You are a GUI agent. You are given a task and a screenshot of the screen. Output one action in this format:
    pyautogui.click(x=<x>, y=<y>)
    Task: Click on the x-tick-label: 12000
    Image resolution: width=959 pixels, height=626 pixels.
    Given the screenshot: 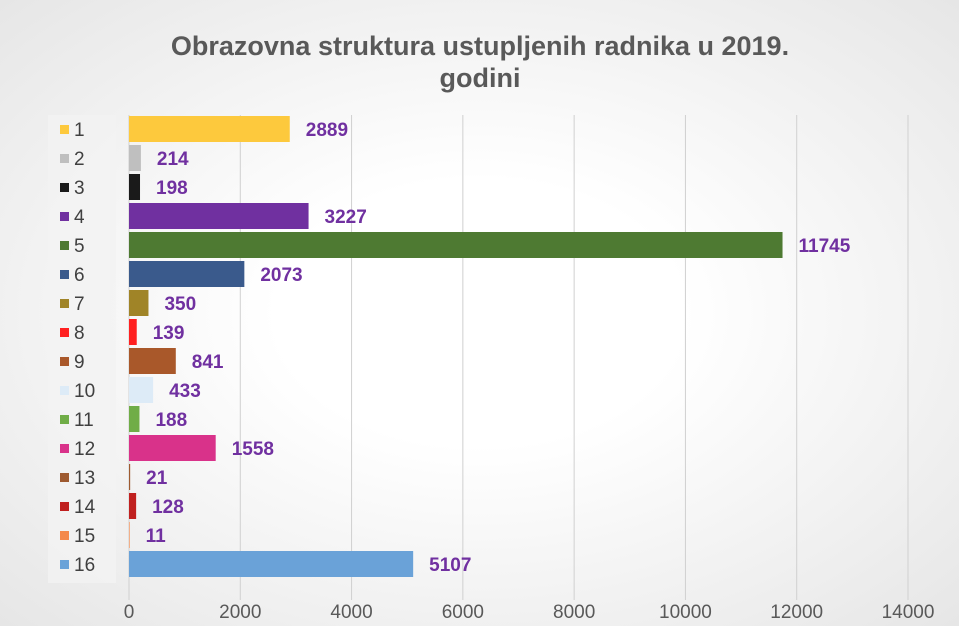 What is the action you would take?
    pyautogui.click(x=796, y=612)
    